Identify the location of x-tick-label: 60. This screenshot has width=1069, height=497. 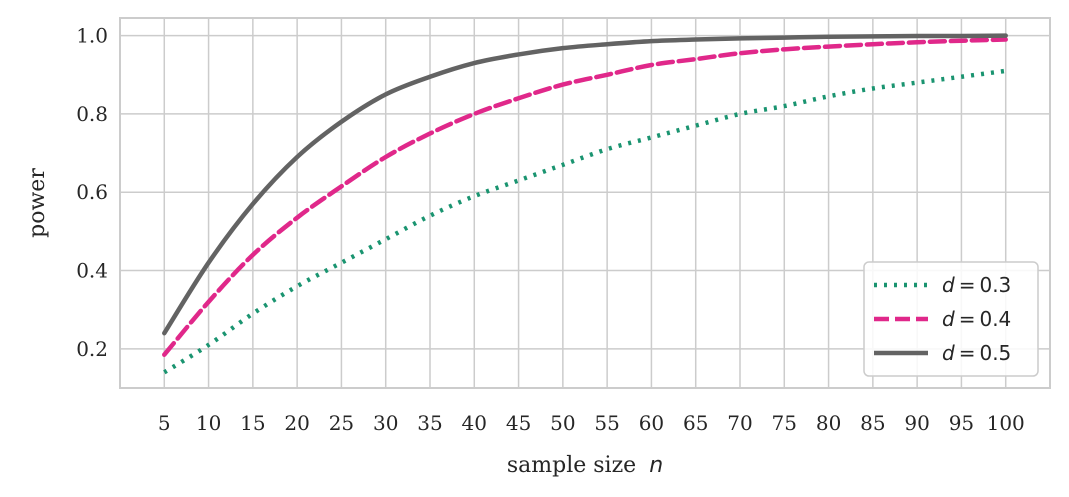
(651, 423).